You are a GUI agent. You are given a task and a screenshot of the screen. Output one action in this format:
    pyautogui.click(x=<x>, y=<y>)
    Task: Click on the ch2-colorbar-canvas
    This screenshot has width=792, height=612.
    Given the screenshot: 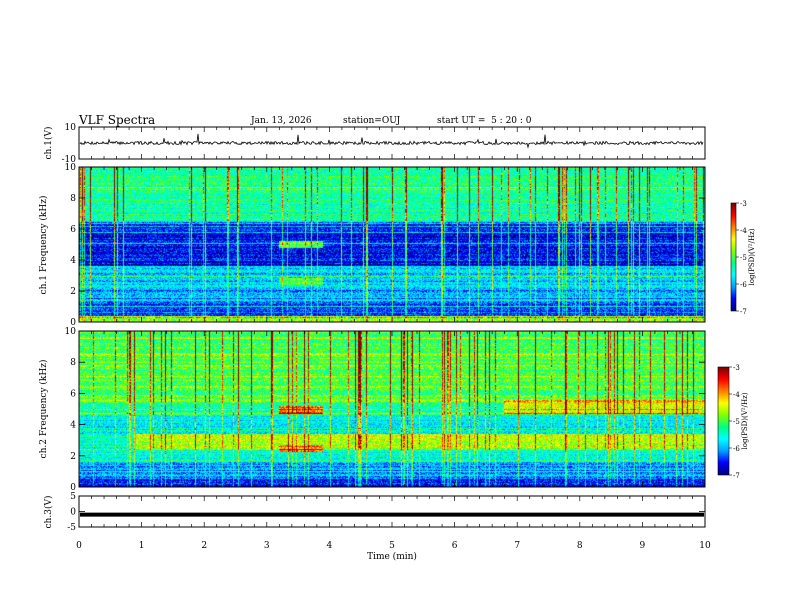 What is the action you would take?
    pyautogui.click(x=723, y=421)
    